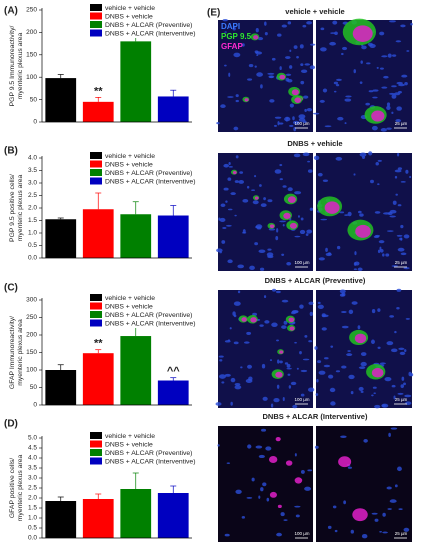 This screenshot has height=550, width=423. What do you see at coordinates (31, 370) in the screenshot?
I see `y-tick-label: 100` at bounding box center [31, 370].